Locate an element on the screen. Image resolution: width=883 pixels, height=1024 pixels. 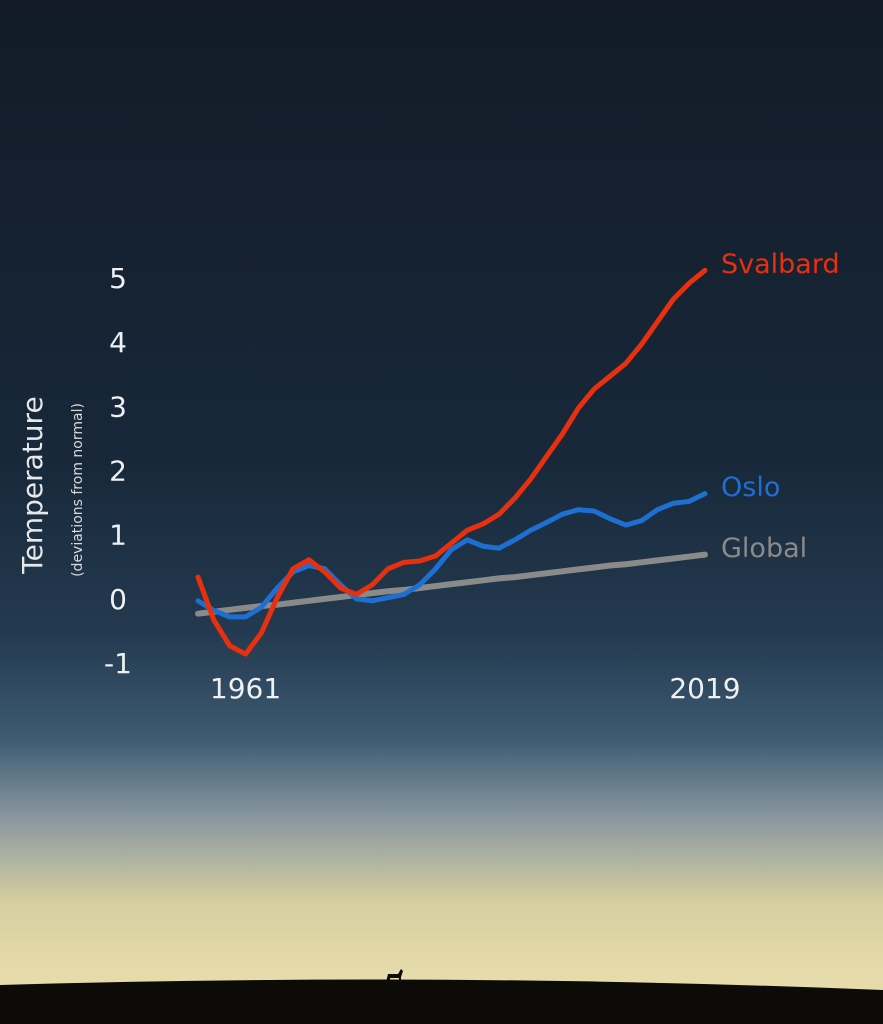
y-tick-label: 1 is located at coordinates (118, 535).